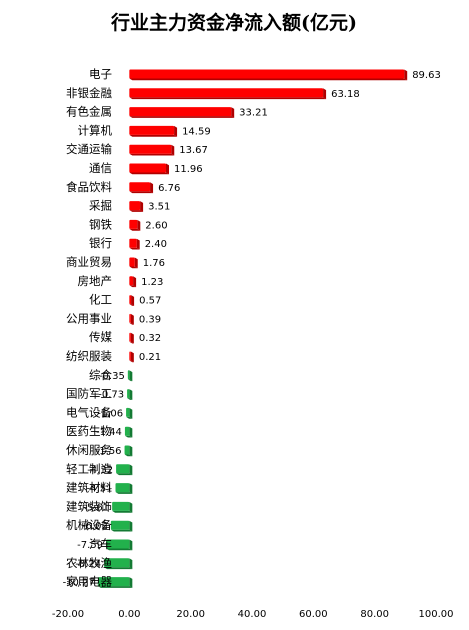 The image size is (469, 630). What do you see at coordinates (100, 168) in the screenshot?
I see `category-label: 通信` at bounding box center [100, 168].